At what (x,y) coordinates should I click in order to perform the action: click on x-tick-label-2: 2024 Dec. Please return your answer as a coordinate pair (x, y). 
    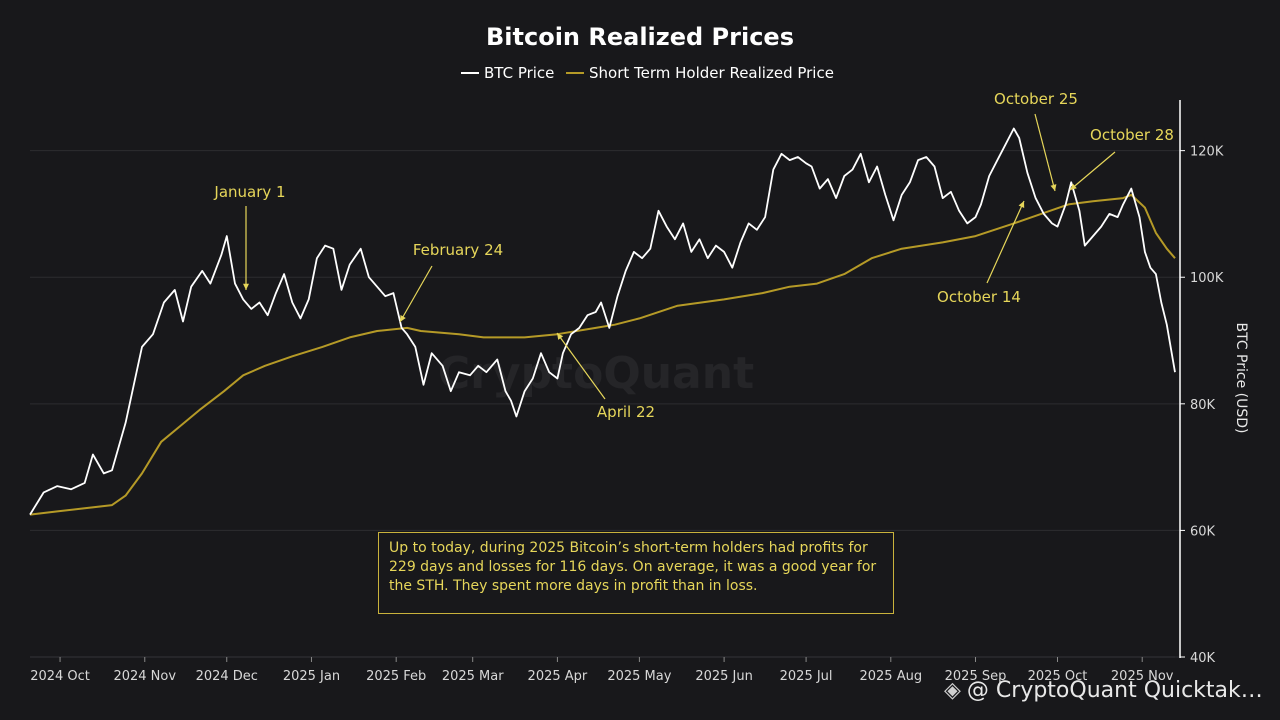
    Looking at the image, I should click on (227, 676).